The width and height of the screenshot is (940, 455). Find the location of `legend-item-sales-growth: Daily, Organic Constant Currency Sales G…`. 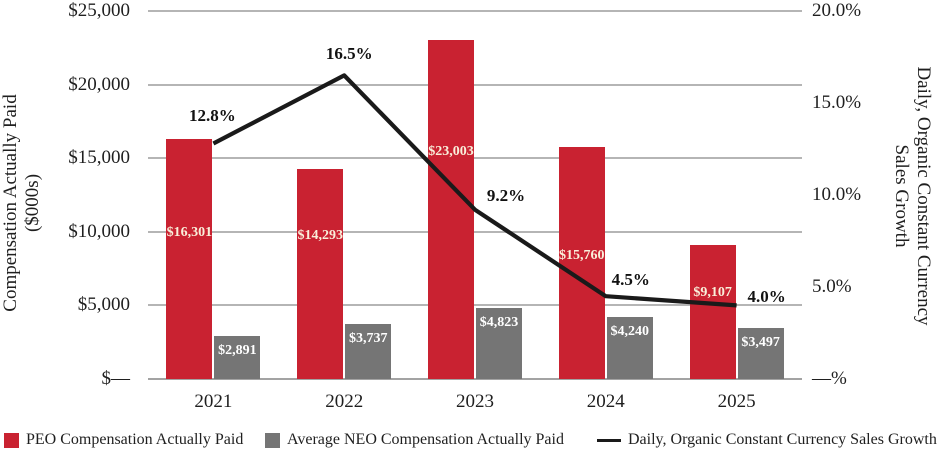

legend-item-sales-growth: Daily, Organic Constant Currency Sales G… is located at coordinates (767, 440).